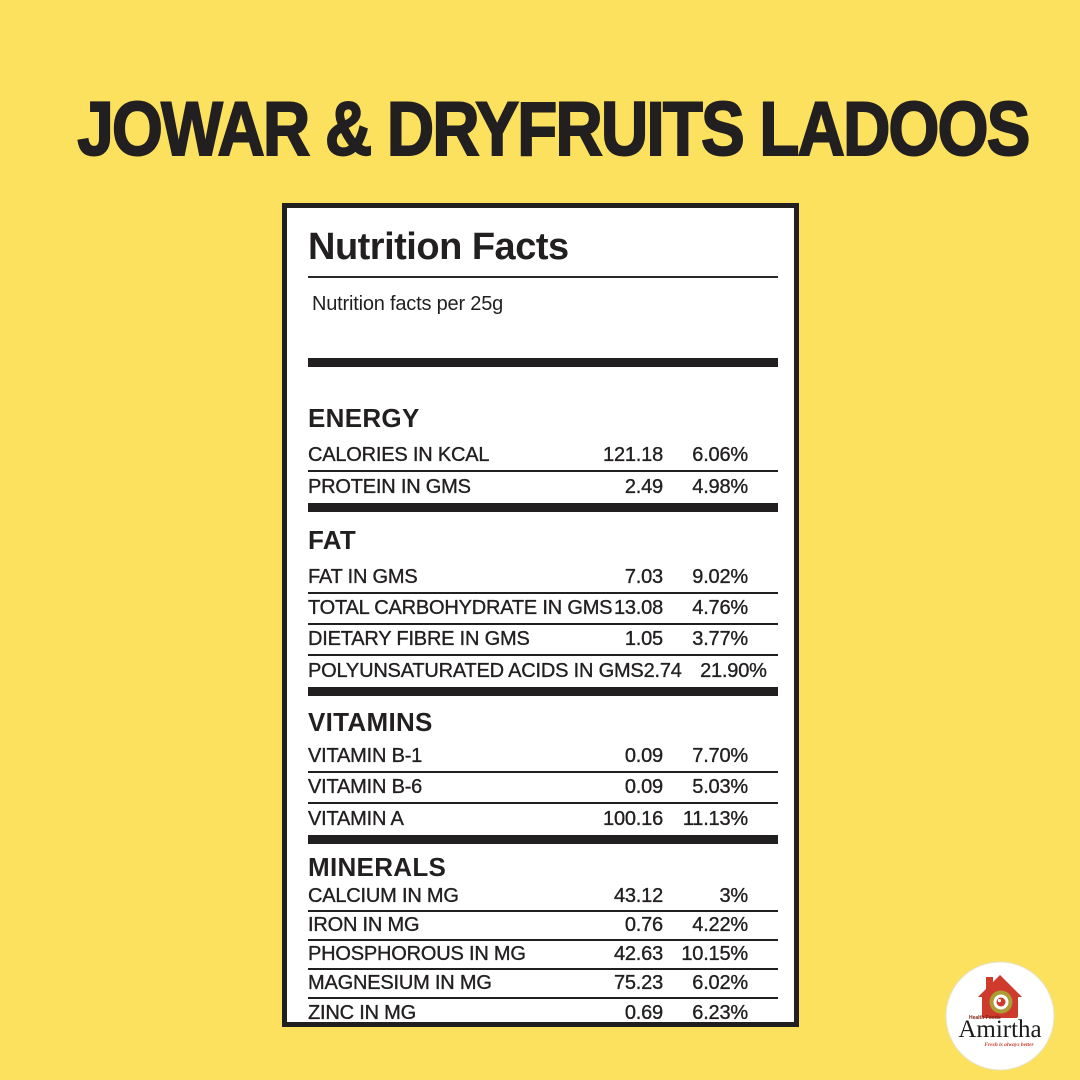 Image resolution: width=1080 pixels, height=1080 pixels. What do you see at coordinates (720, 487) in the screenshot?
I see `row-percent: 4.98%` at bounding box center [720, 487].